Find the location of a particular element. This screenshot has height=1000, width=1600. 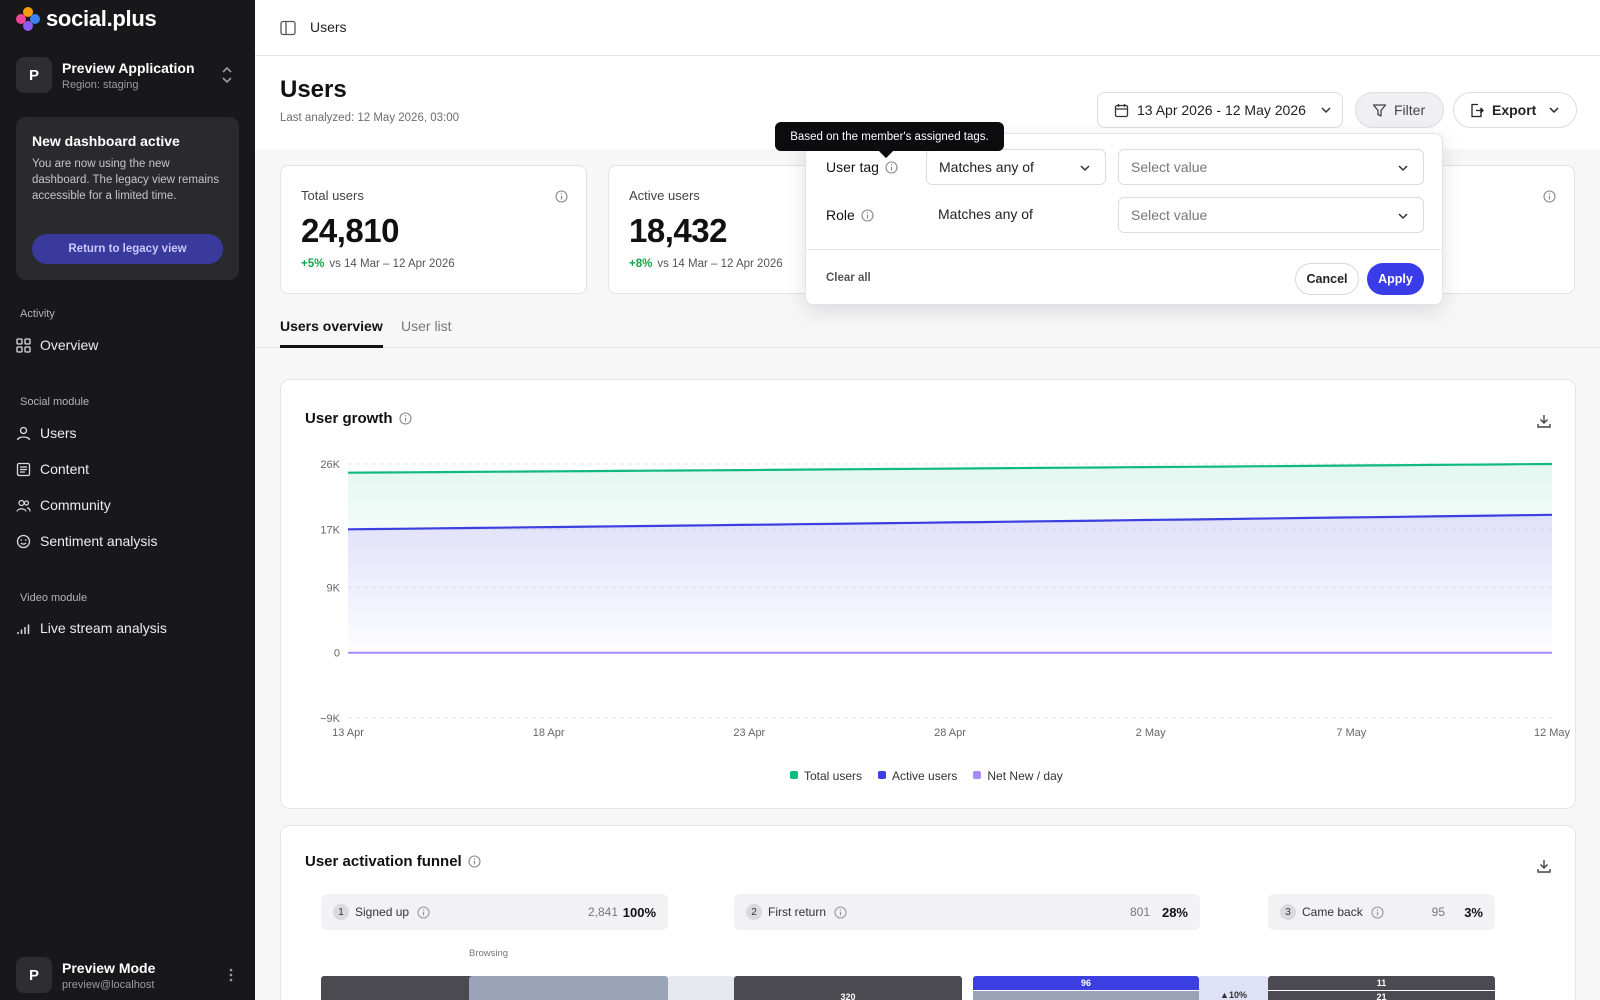

card-title: User activation funnel is located at coordinates (393, 861).